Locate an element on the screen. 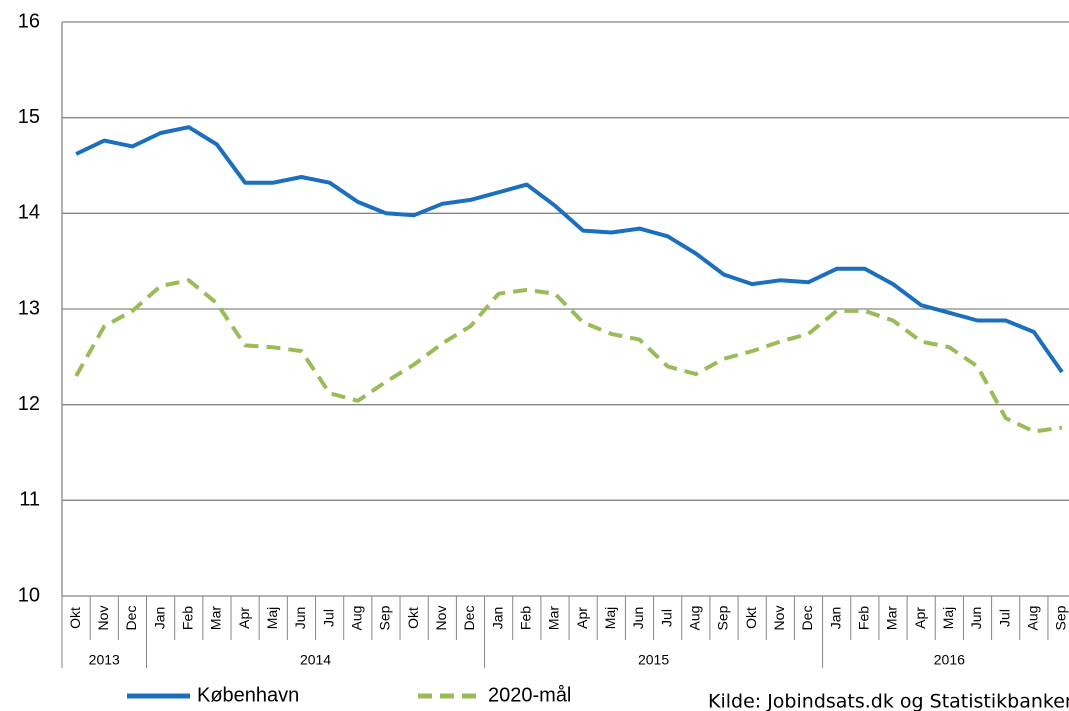  year-label: 2015 is located at coordinates (653, 660).